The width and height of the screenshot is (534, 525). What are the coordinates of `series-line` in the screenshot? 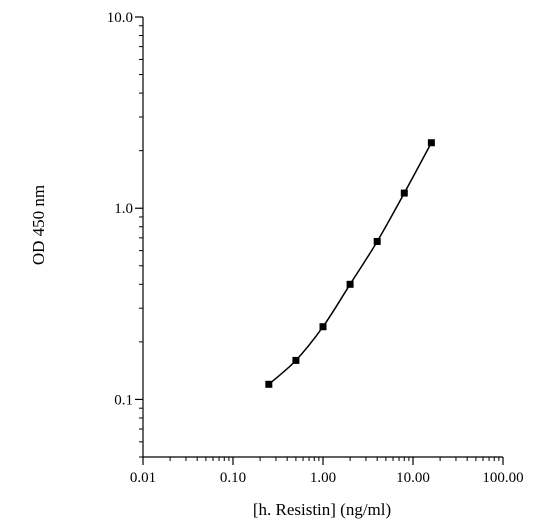 It's located at (350, 263).